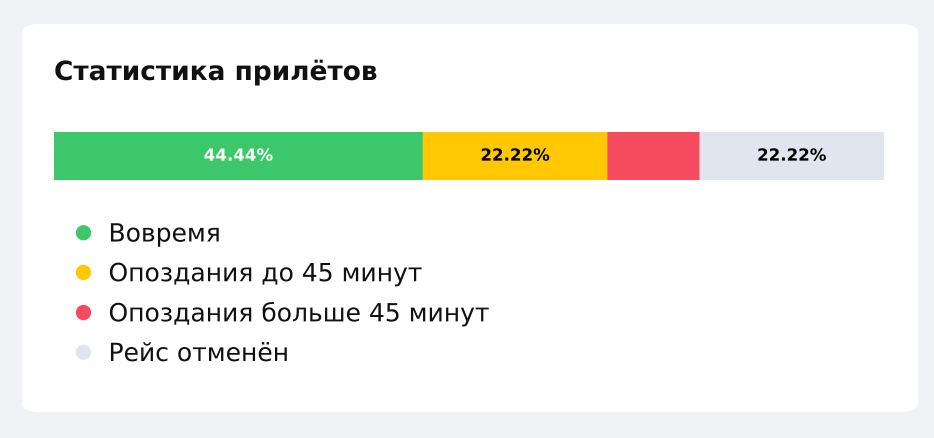 The width and height of the screenshot is (934, 438). What do you see at coordinates (198, 352) in the screenshot?
I see `legend-label: Рейс отменён` at bounding box center [198, 352].